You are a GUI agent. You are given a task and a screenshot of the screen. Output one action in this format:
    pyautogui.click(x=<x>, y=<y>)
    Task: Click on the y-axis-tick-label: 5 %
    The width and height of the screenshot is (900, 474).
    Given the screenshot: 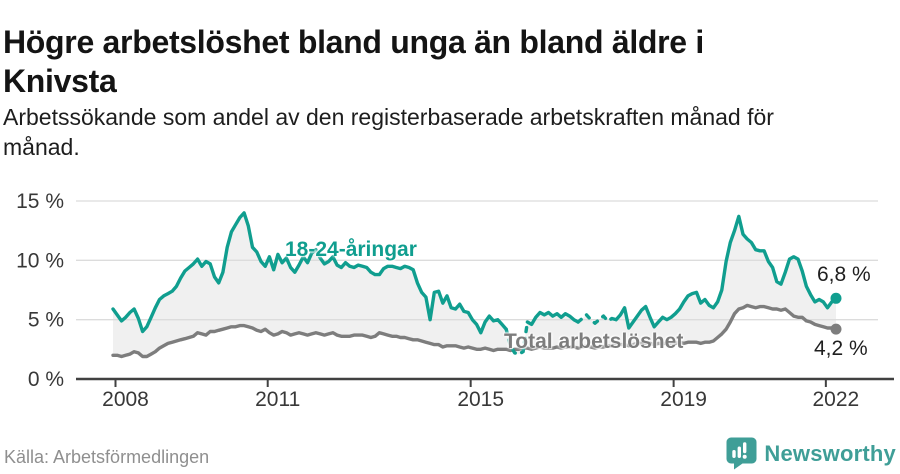 What is the action you would take?
    pyautogui.click(x=46, y=320)
    